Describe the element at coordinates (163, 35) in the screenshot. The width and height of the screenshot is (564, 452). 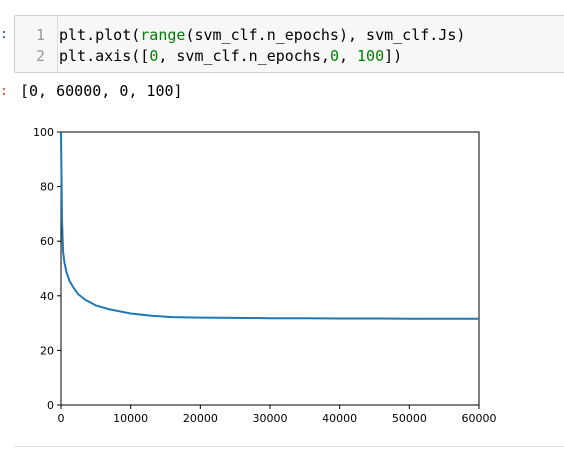
I see `code-token-builtin: range` at that location.